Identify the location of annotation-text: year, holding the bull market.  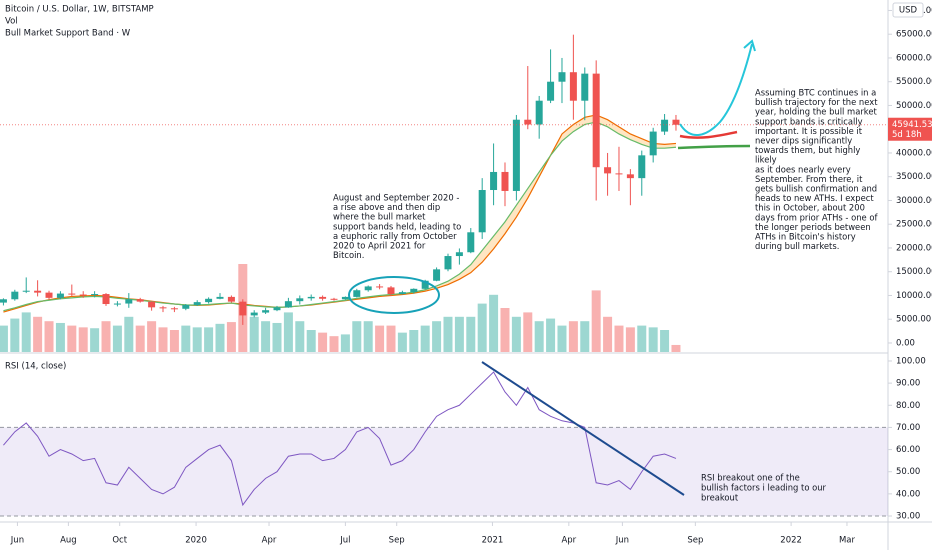
(816, 112).